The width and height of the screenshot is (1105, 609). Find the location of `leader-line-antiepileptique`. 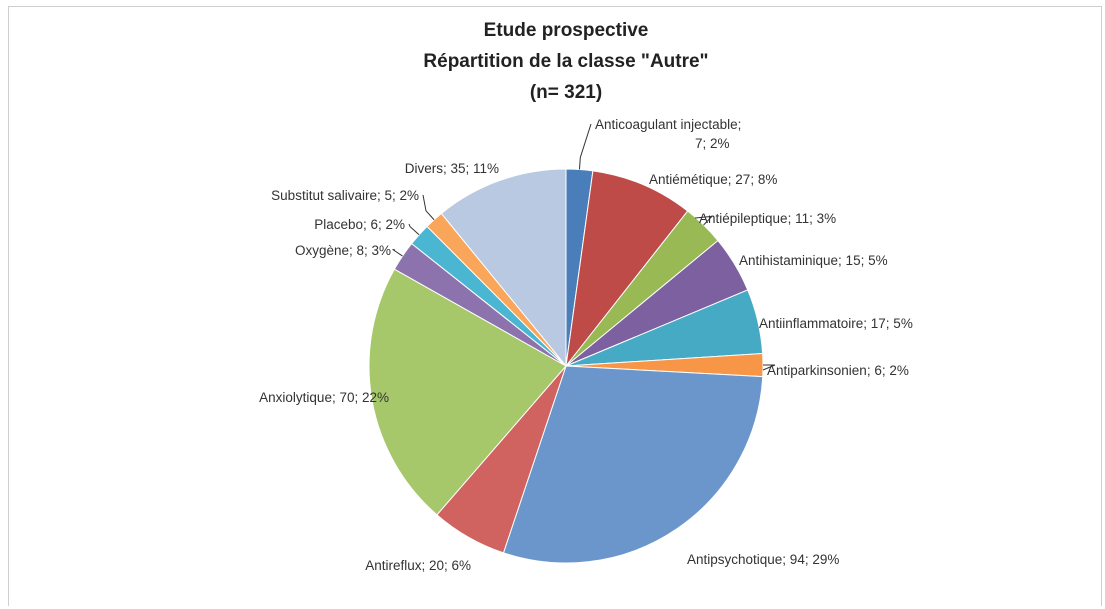

leader-line-antiepileptique is located at coordinates (704, 220).